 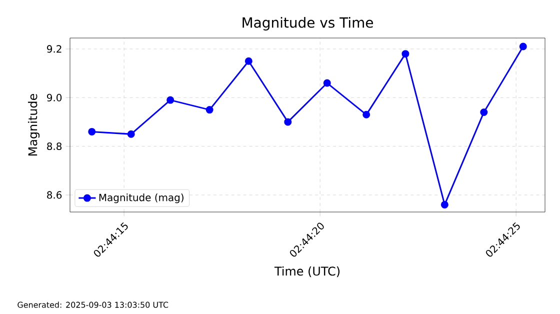 What do you see at coordinates (54, 98) in the screenshot?
I see `y-tick-label: 9.0` at bounding box center [54, 98].